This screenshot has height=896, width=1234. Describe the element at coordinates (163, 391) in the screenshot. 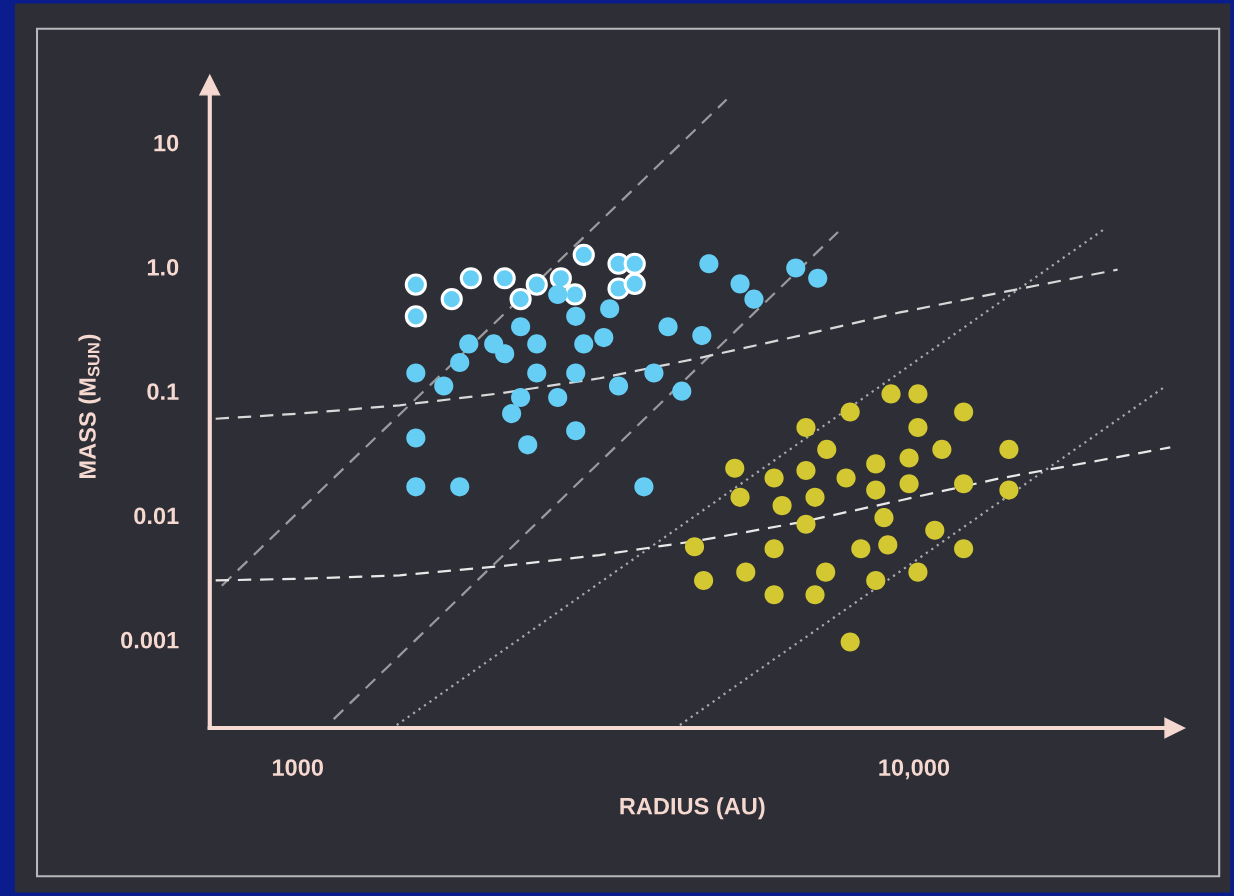

I see `y-tick-label: 0.1` at that location.